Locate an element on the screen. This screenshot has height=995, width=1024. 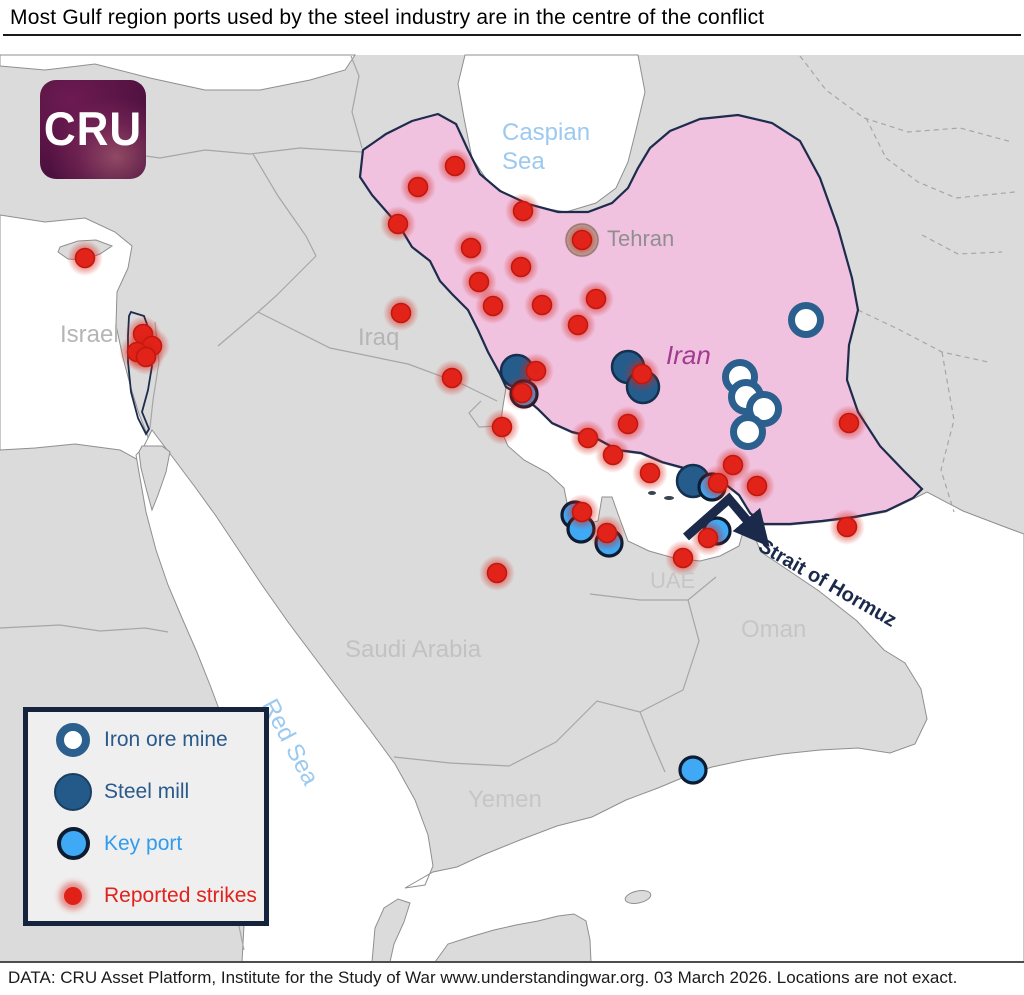
legend-label-mill: Steel mill is located at coordinates (147, 791).